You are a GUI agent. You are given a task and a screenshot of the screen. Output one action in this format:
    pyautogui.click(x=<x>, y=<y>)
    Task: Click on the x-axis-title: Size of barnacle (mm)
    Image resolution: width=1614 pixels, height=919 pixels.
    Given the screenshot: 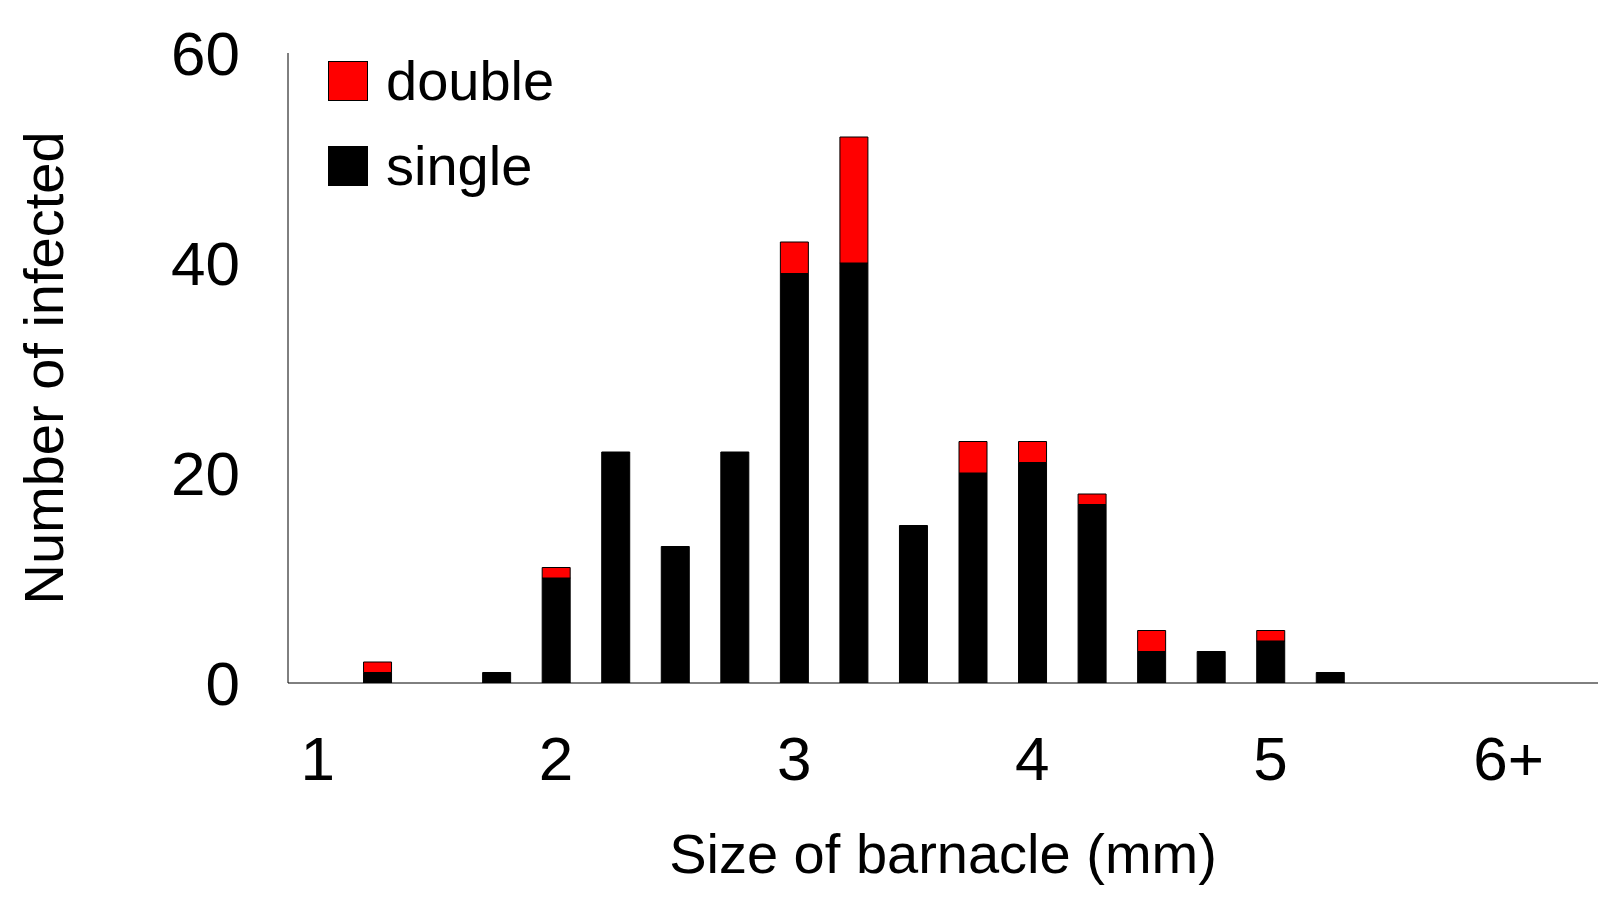 What is the action you would take?
    pyautogui.click(x=943, y=853)
    